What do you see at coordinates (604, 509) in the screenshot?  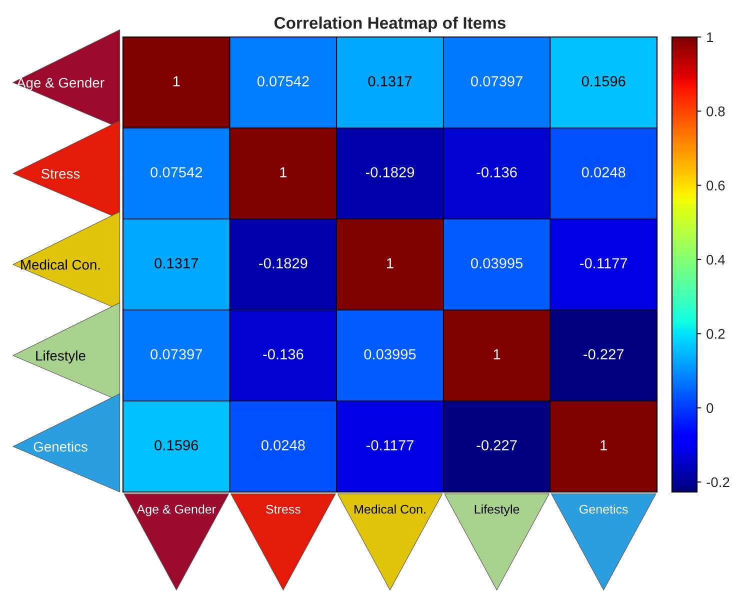 I see `x-tick-label: Genetics` at bounding box center [604, 509].